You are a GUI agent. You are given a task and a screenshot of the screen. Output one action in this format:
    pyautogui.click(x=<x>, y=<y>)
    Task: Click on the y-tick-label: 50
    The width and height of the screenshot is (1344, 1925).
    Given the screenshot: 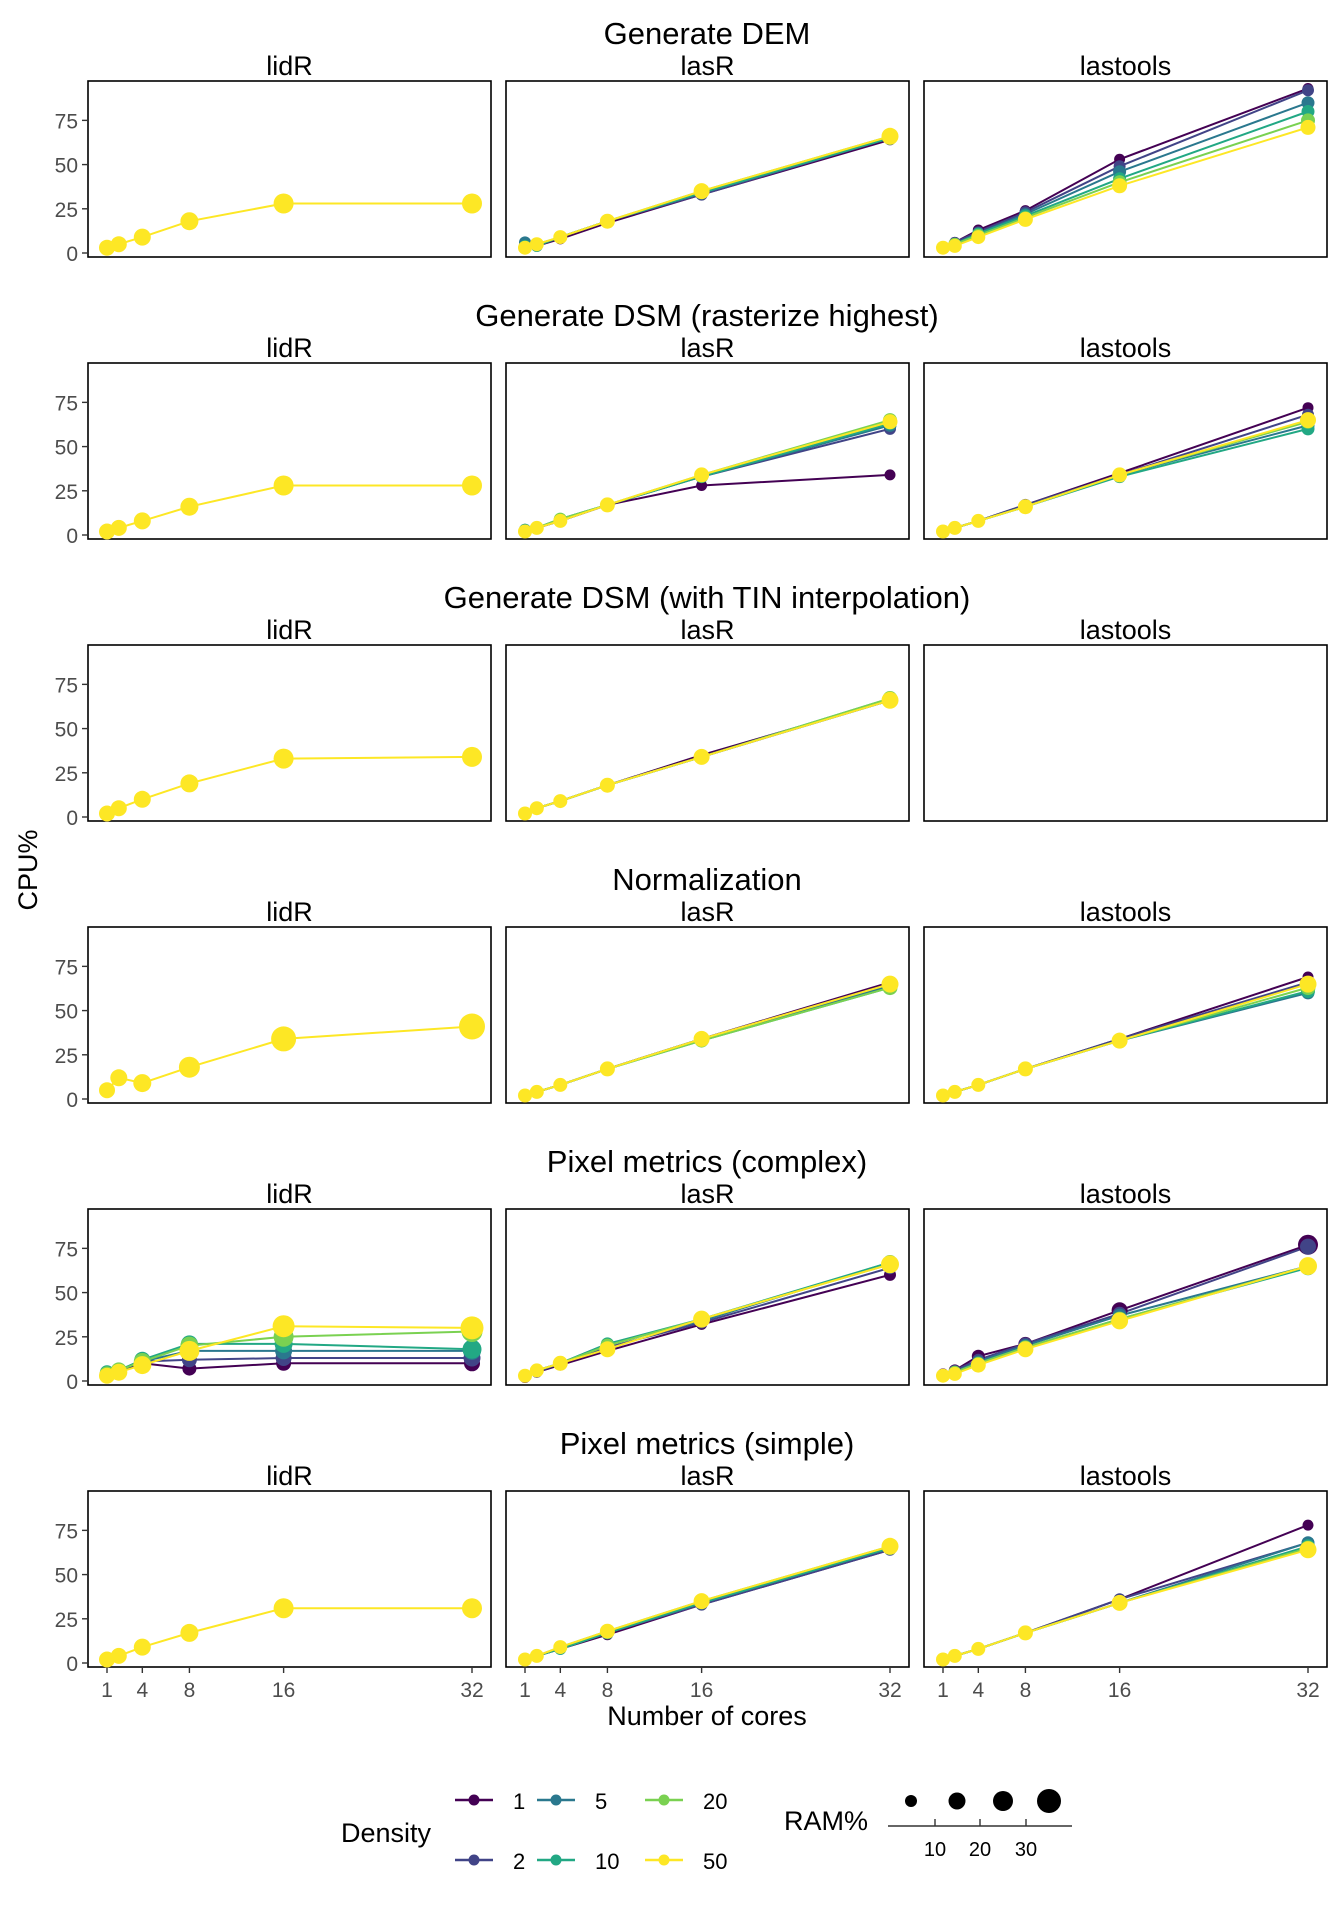 What is the action you would take?
    pyautogui.click(x=66, y=730)
    